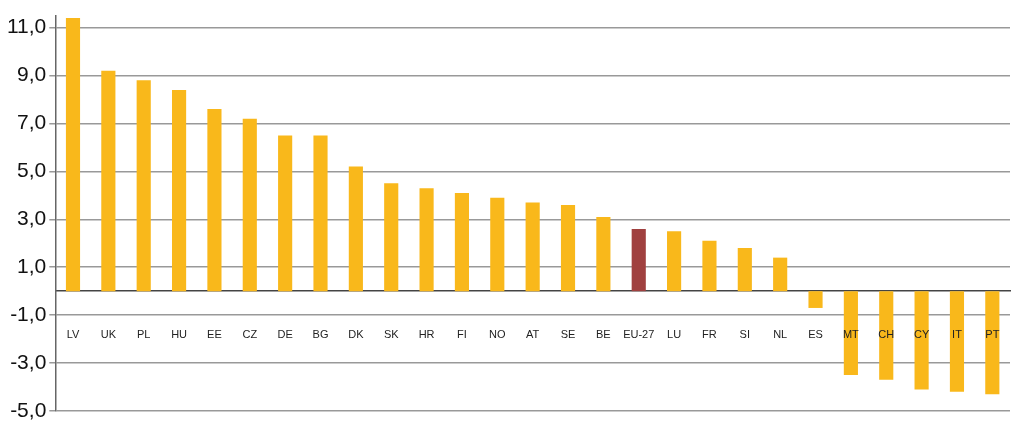 The width and height of the screenshot is (1024, 431). I want to click on x-tick-label: SE, so click(568, 334).